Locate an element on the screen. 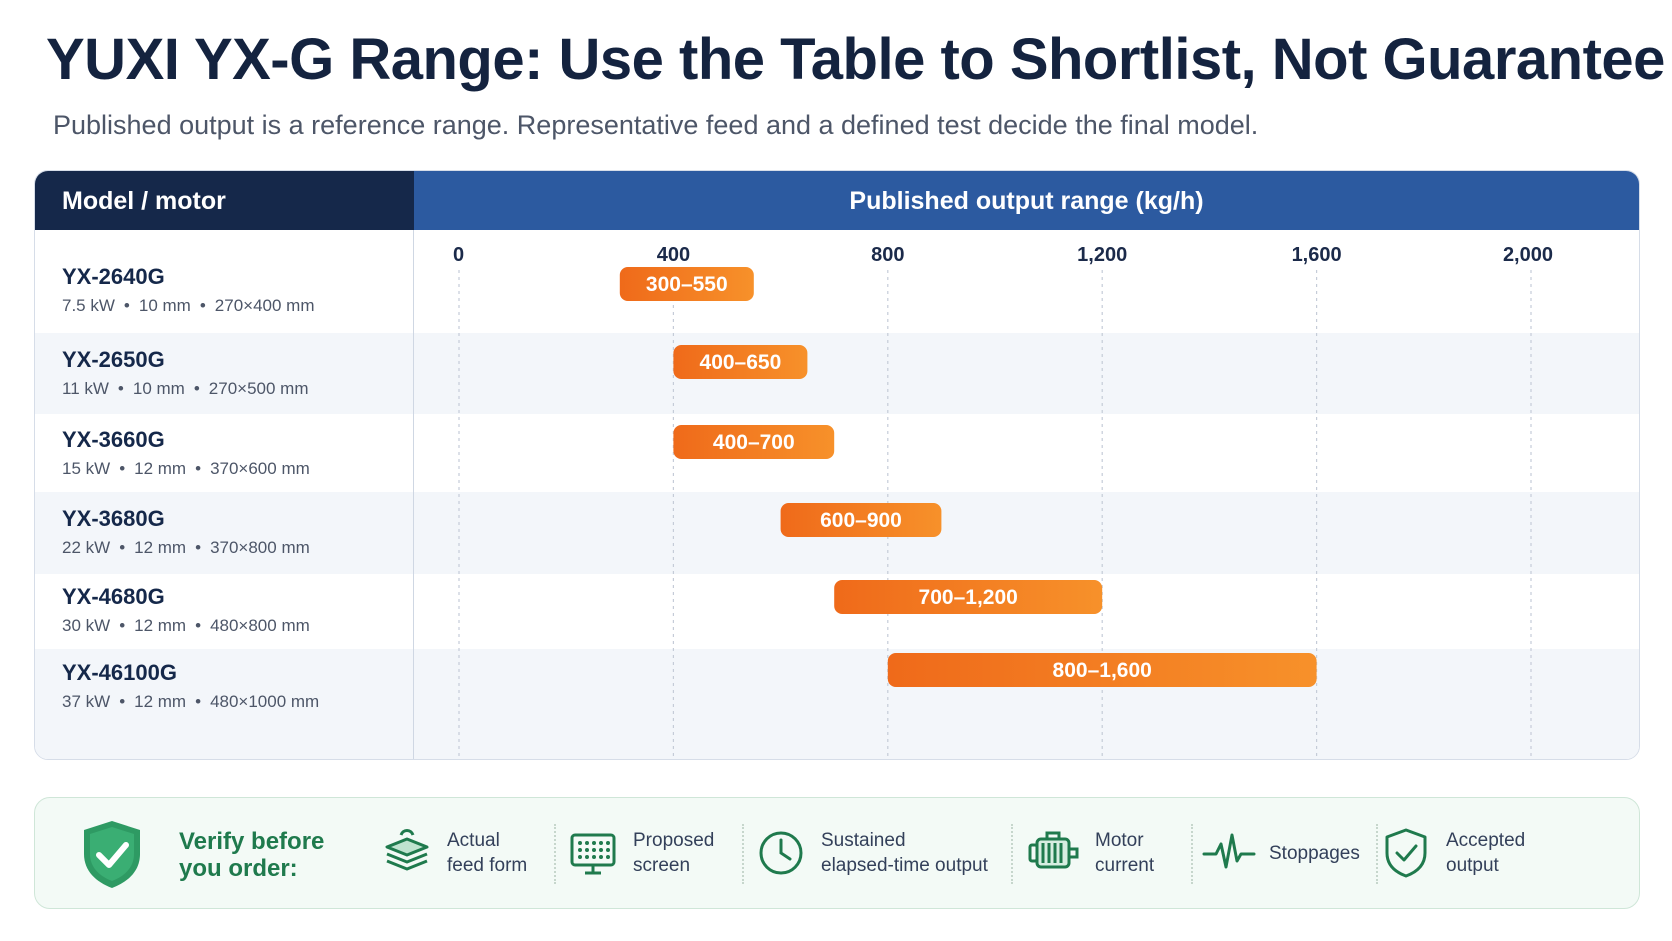  bar-value-label: 600–900 is located at coordinates (861, 520).